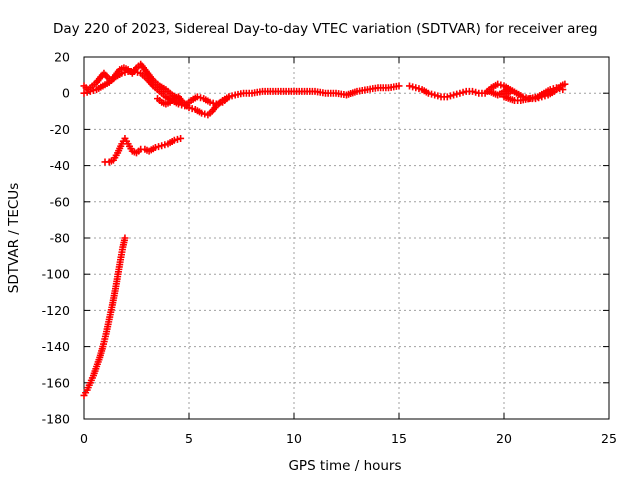  What do you see at coordinates (189, 438) in the screenshot?
I see `x-tick-label: 5` at bounding box center [189, 438].